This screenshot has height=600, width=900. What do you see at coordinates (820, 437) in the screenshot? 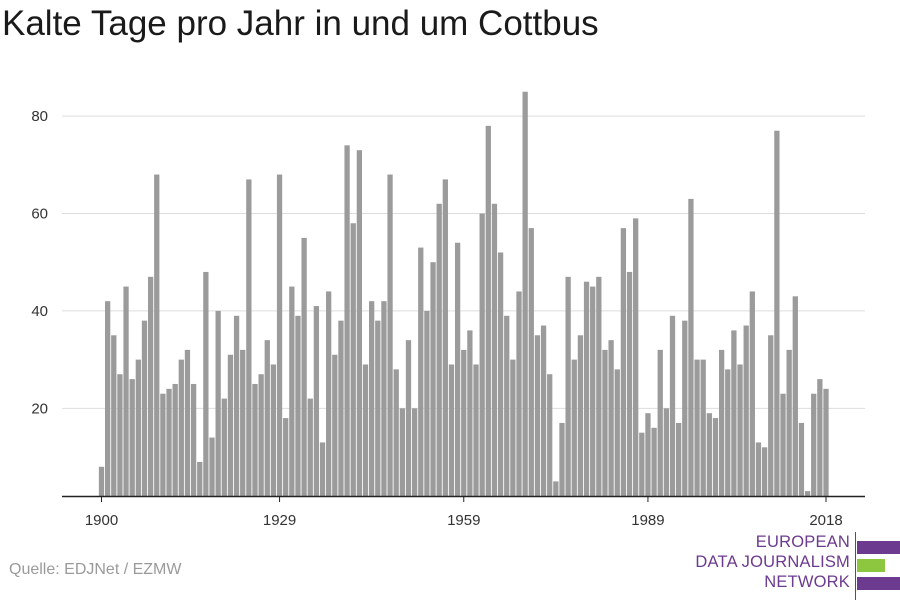
I see `bar-2017` at bounding box center [820, 437].